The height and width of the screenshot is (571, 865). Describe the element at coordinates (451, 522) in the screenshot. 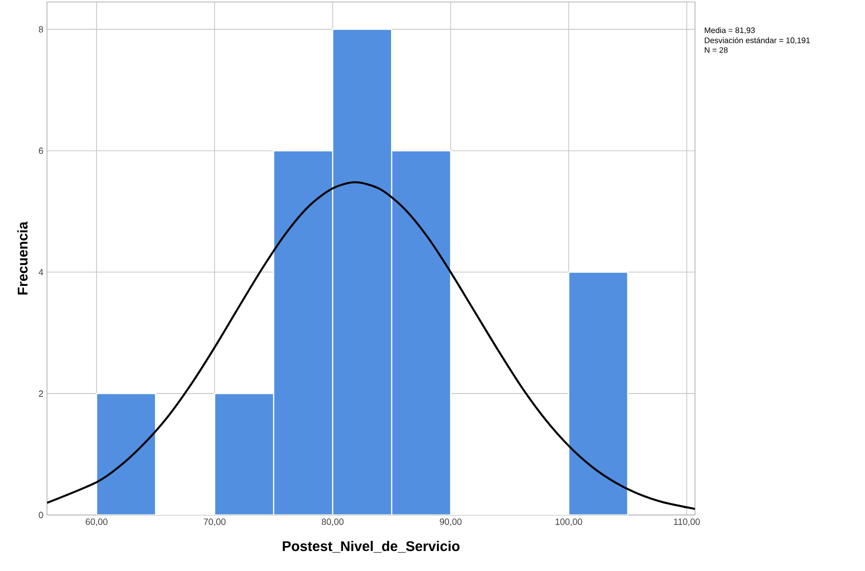

I see `x-tick-label: 90,00` at that location.